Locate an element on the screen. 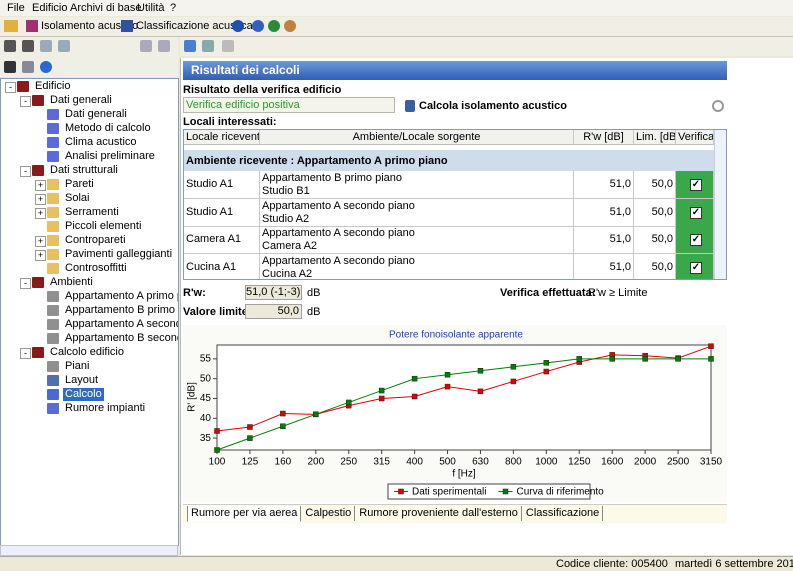 This screenshot has width=793, height=571. tree-label: Calcolo is located at coordinates (83, 394).